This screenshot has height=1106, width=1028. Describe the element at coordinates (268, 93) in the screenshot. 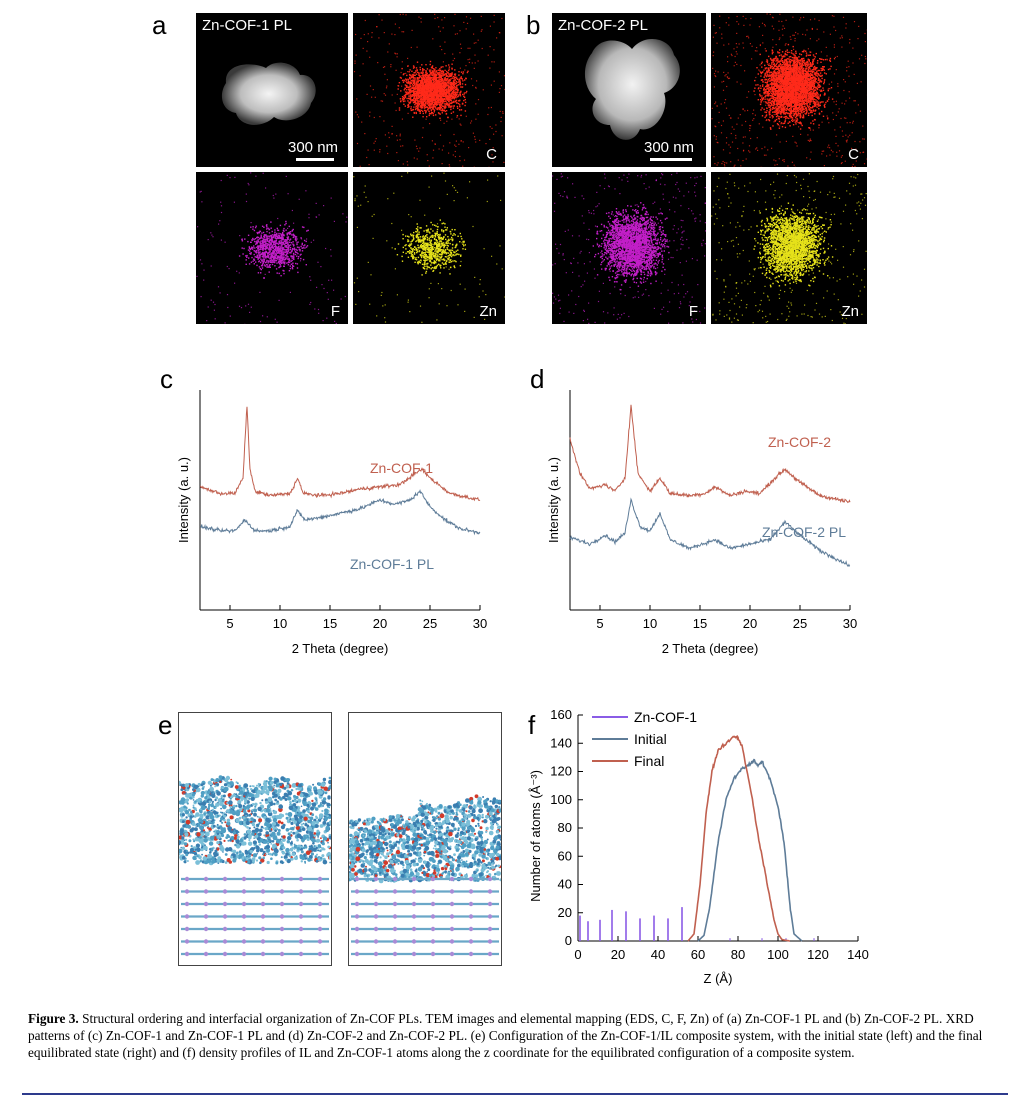

I see `tem-particle-a` at that location.